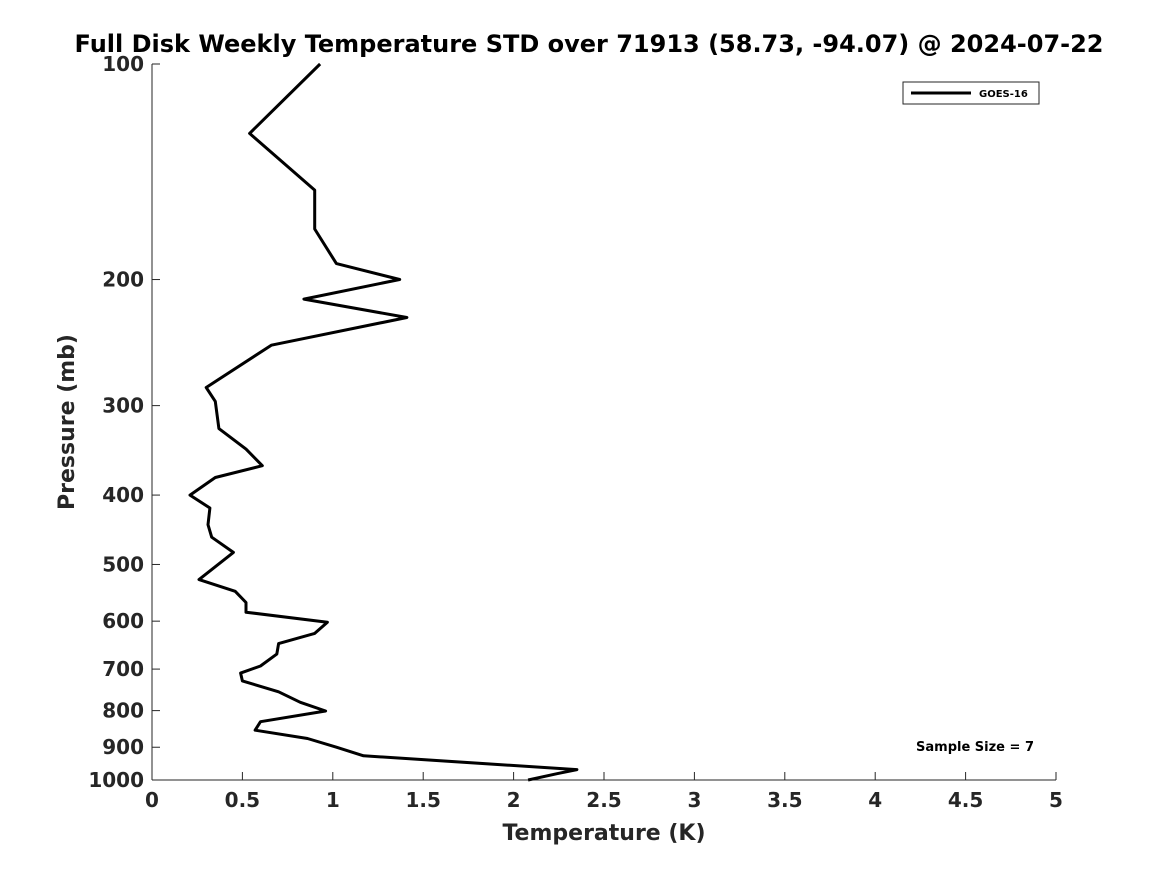 The image size is (1167, 875). Describe the element at coordinates (333, 800) in the screenshot. I see `x-tick-label: 1` at that location.